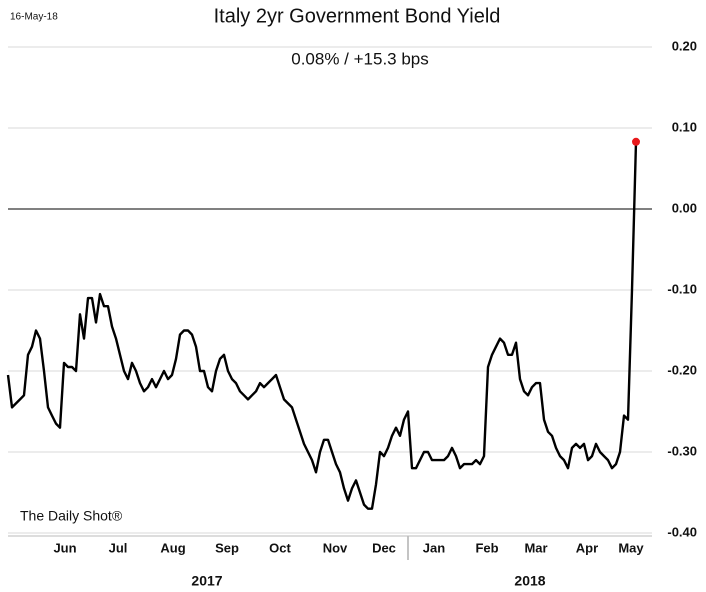  Describe the element at coordinates (682, 531) in the screenshot. I see `y-tick-label: -0.40` at that location.